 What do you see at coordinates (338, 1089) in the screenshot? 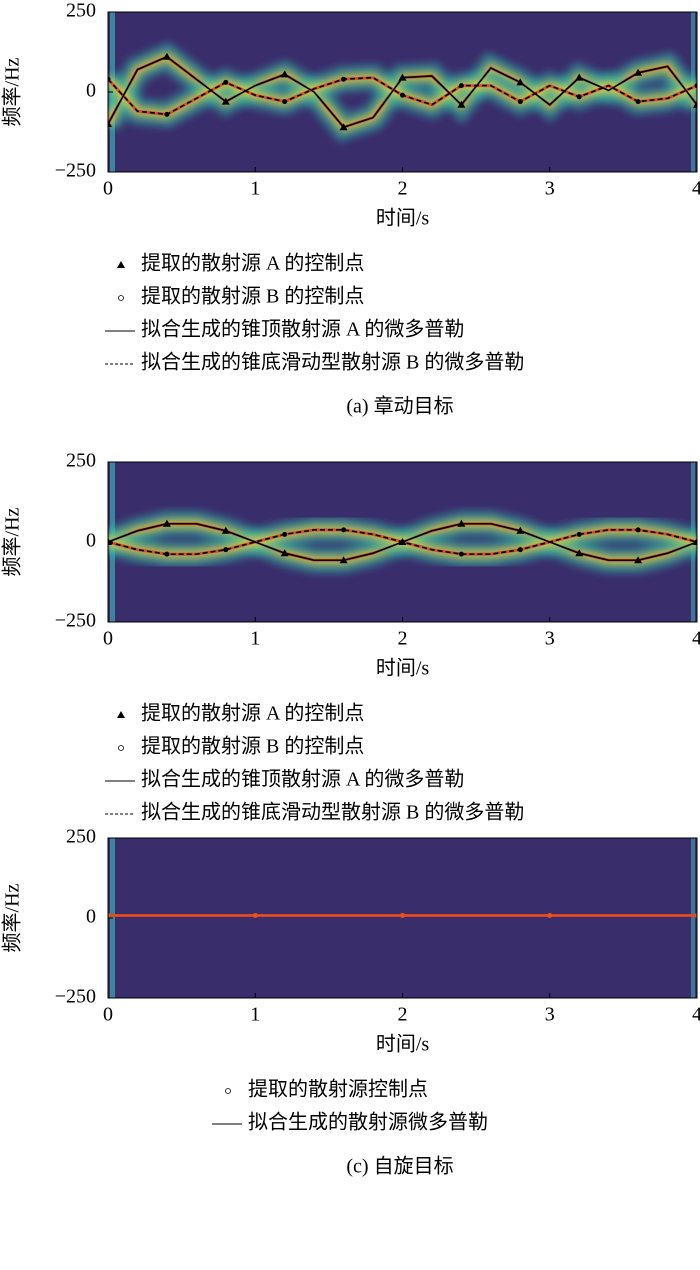
I see `legend-label: 提取的散射源控制点` at bounding box center [338, 1089].